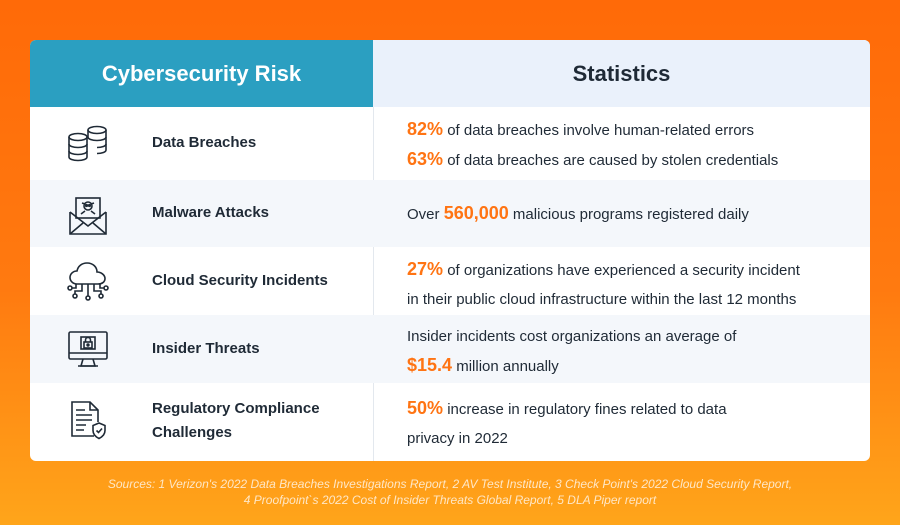  I want to click on stat-highlight: 27%, so click(425, 269).